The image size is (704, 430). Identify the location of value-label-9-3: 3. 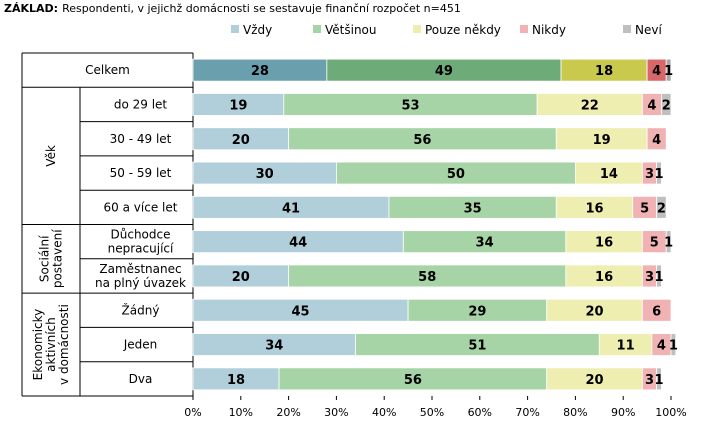
(649, 380).